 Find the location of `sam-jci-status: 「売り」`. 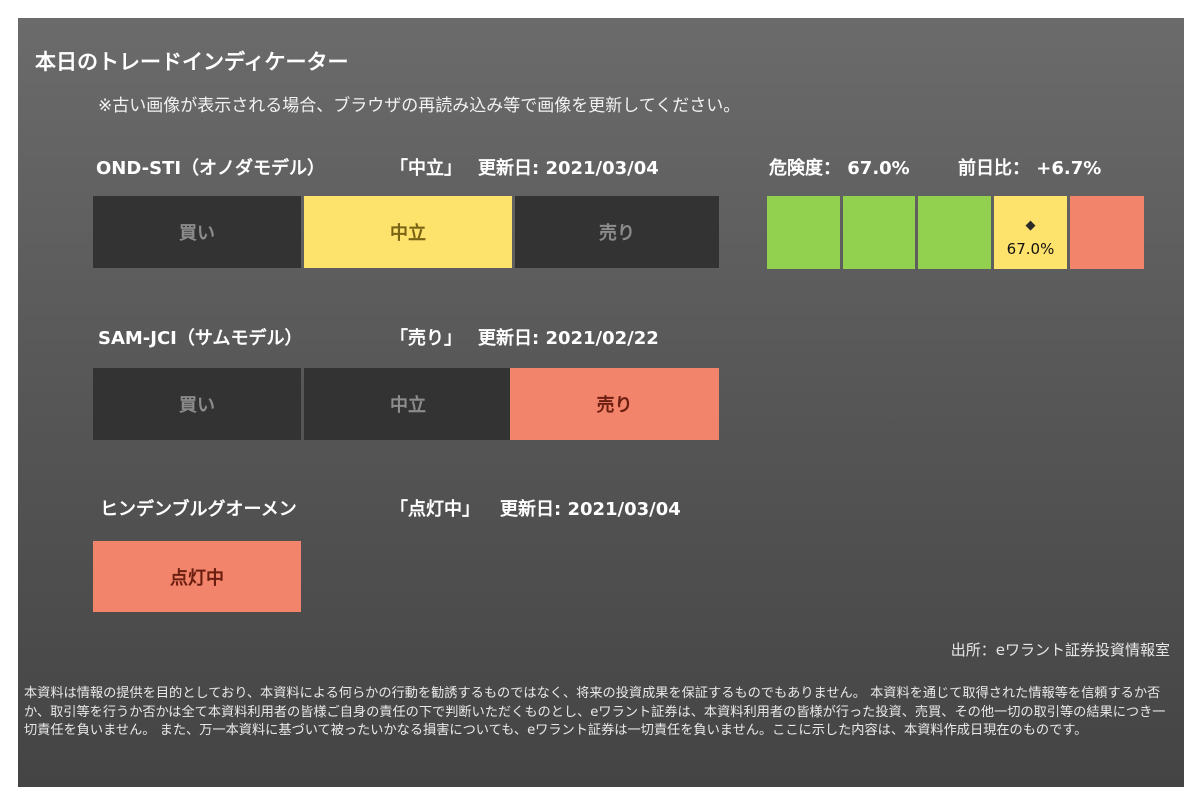

sam-jci-status: 「売り」 is located at coordinates (426, 338).